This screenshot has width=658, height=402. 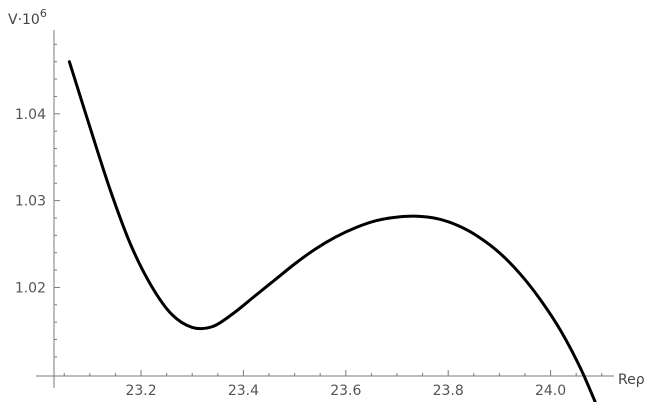 I want to click on y-axis-label: V·106, so click(x=27, y=17).